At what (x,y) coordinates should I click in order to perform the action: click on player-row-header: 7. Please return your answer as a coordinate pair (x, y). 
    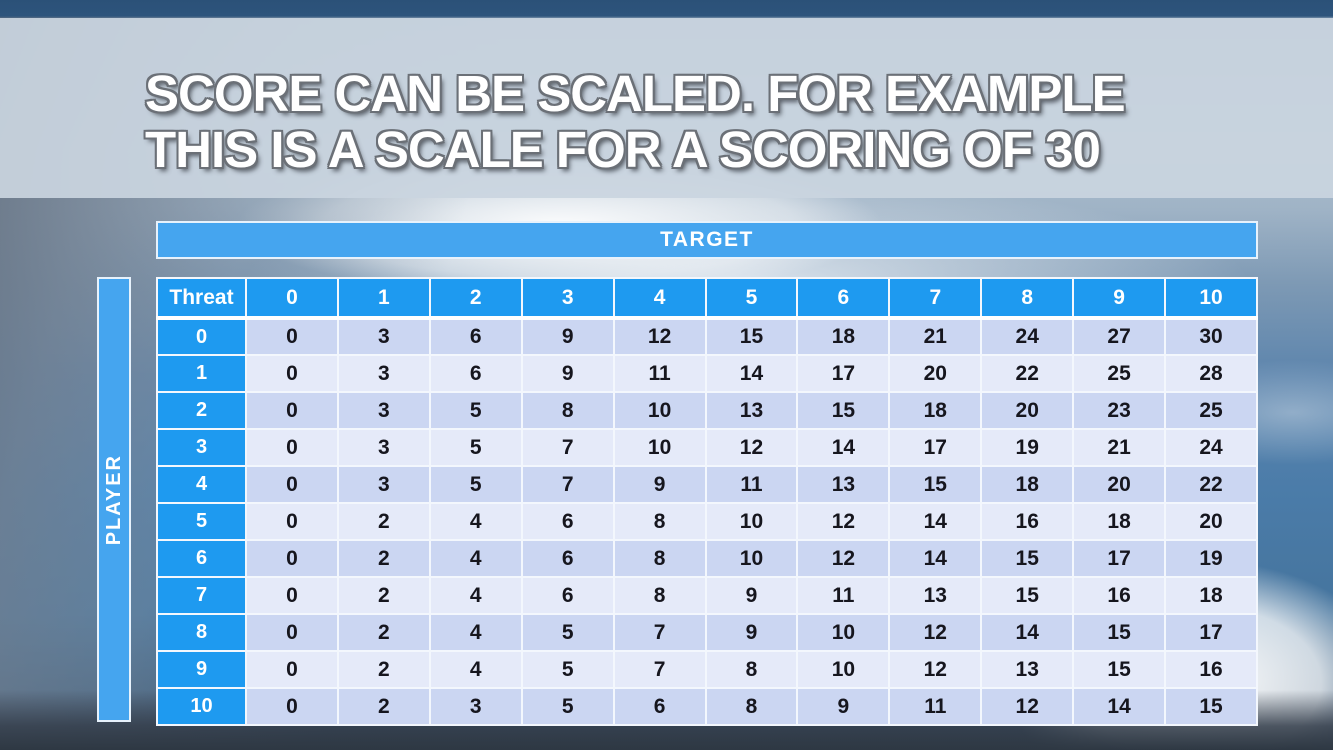
    Looking at the image, I should click on (201, 595).